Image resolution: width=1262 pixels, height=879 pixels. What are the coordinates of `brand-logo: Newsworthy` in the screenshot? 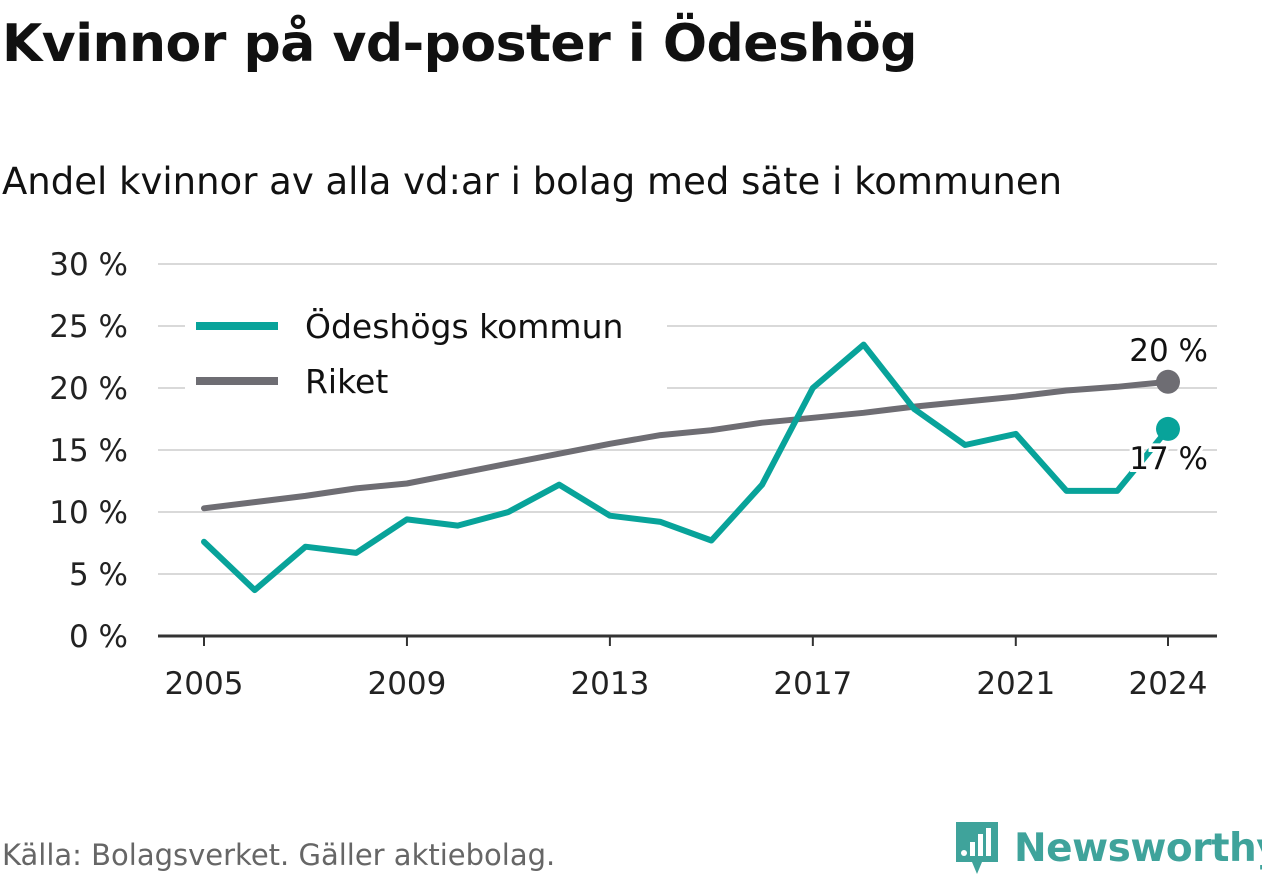 It's located at (1107, 848).